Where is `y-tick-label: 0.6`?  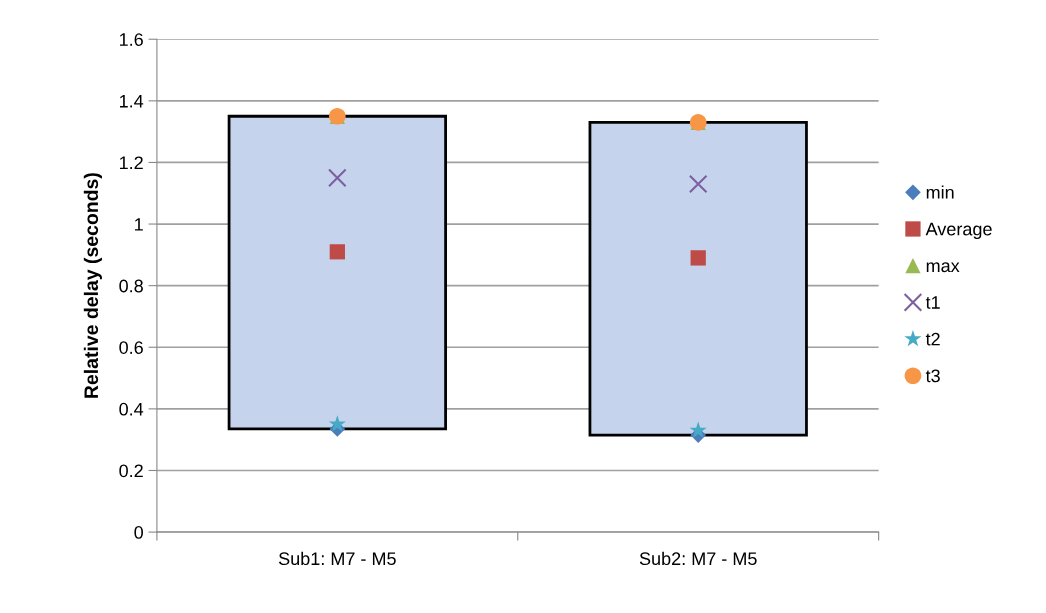 y-tick-label: 0.6 is located at coordinates (131, 347).